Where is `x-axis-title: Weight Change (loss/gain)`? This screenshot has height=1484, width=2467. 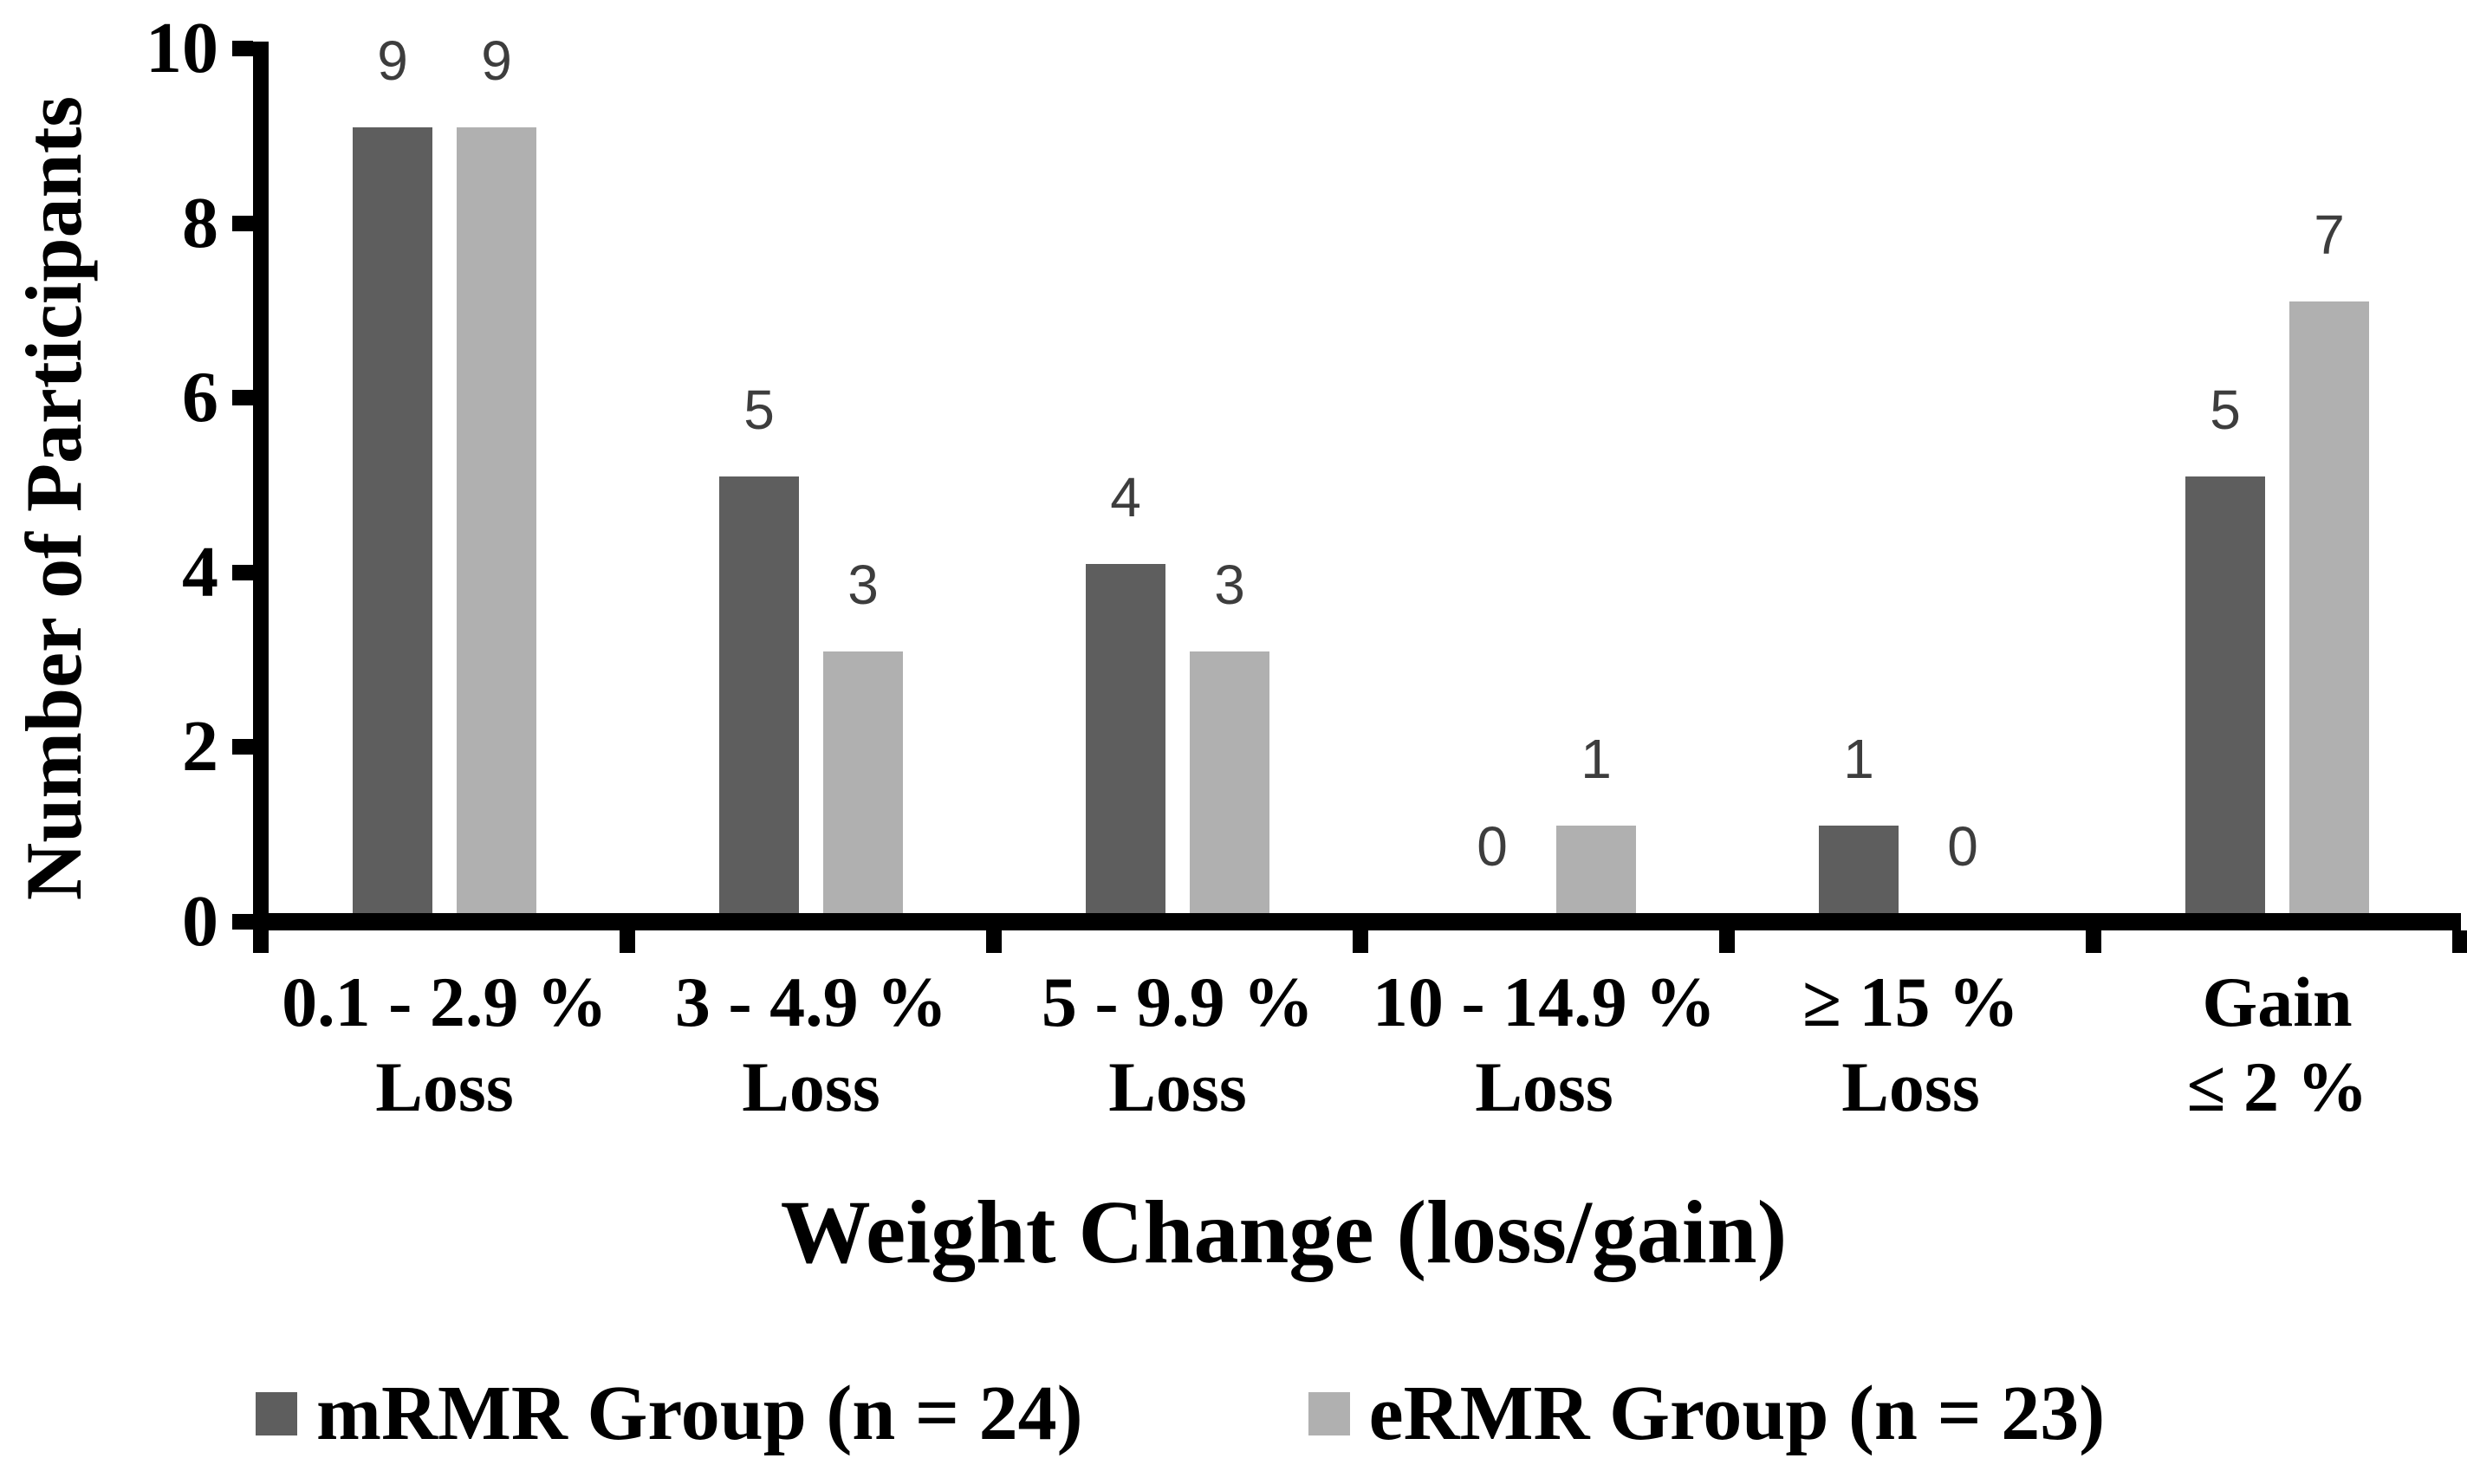 x-axis-title: Weight Change (loss/gain) is located at coordinates (1284, 1232).